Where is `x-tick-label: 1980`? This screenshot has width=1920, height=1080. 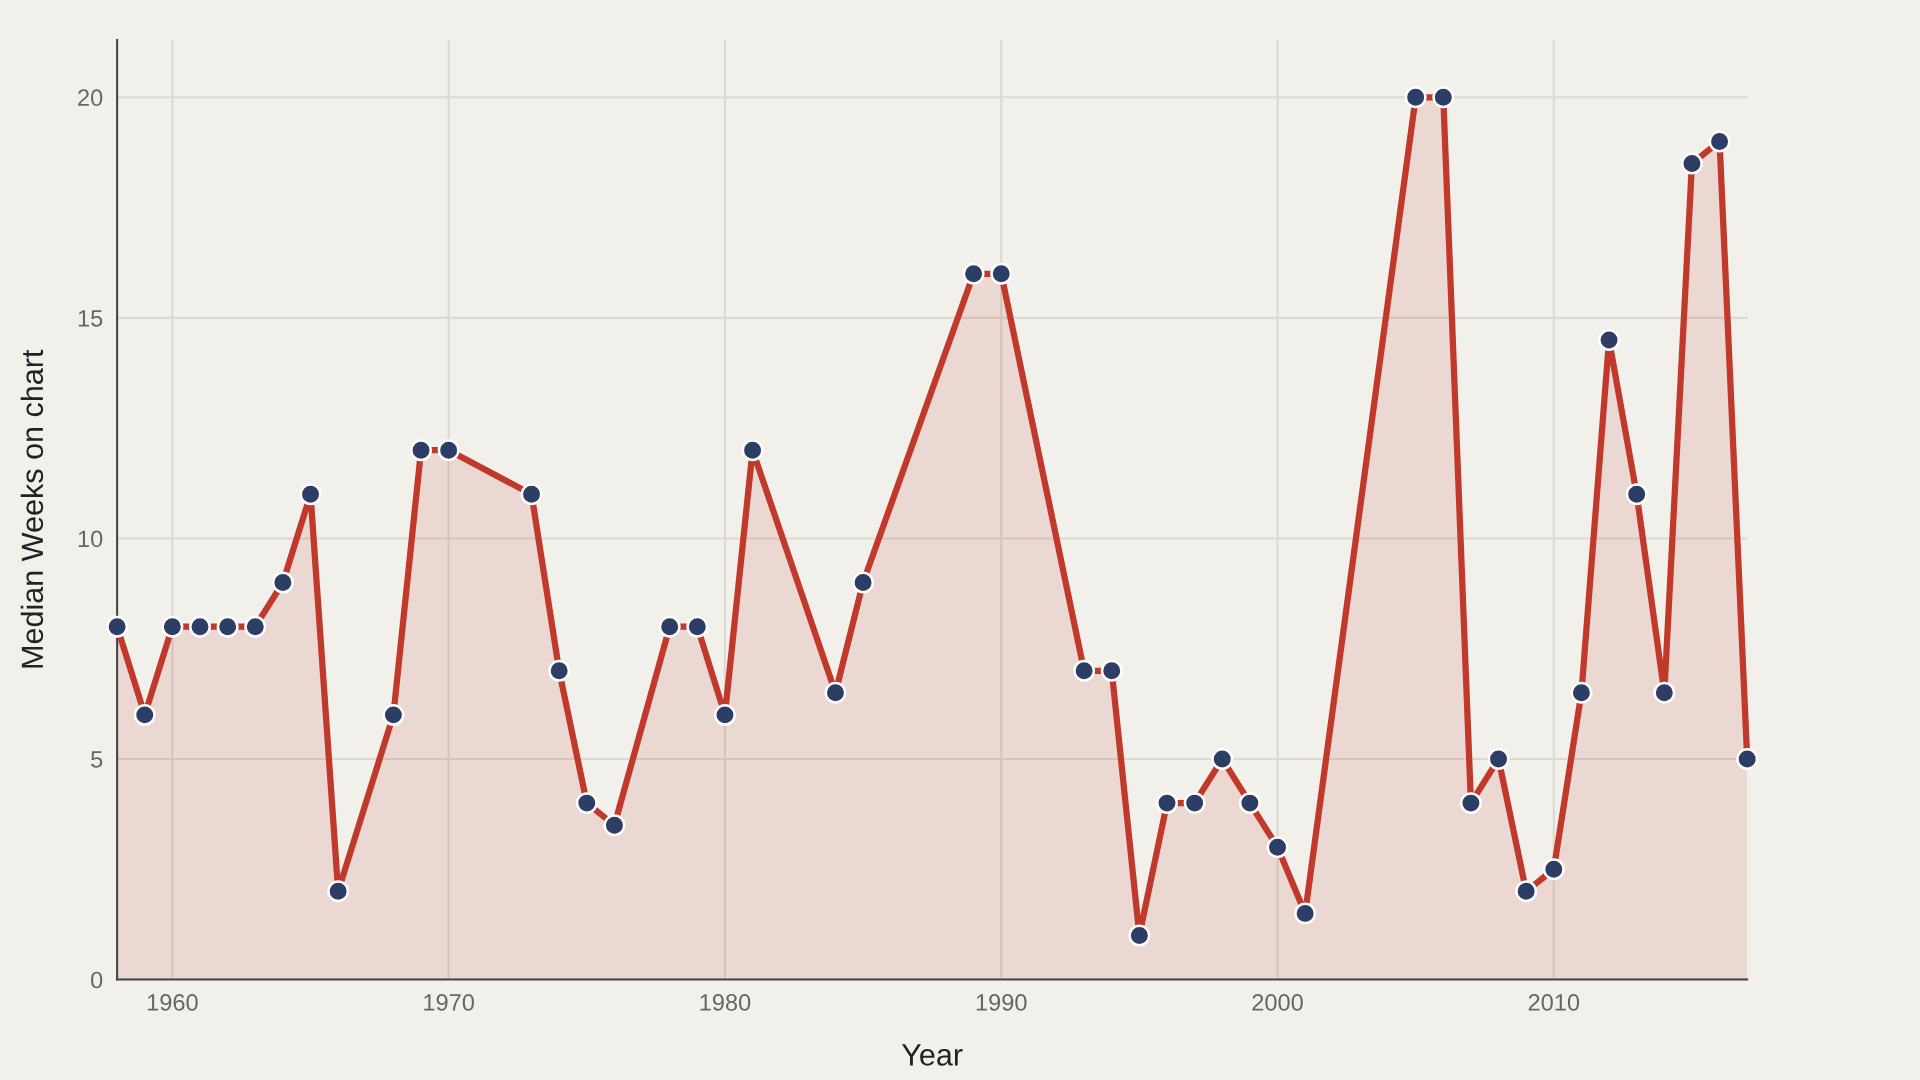
x-tick-label: 1980 is located at coordinates (725, 1002).